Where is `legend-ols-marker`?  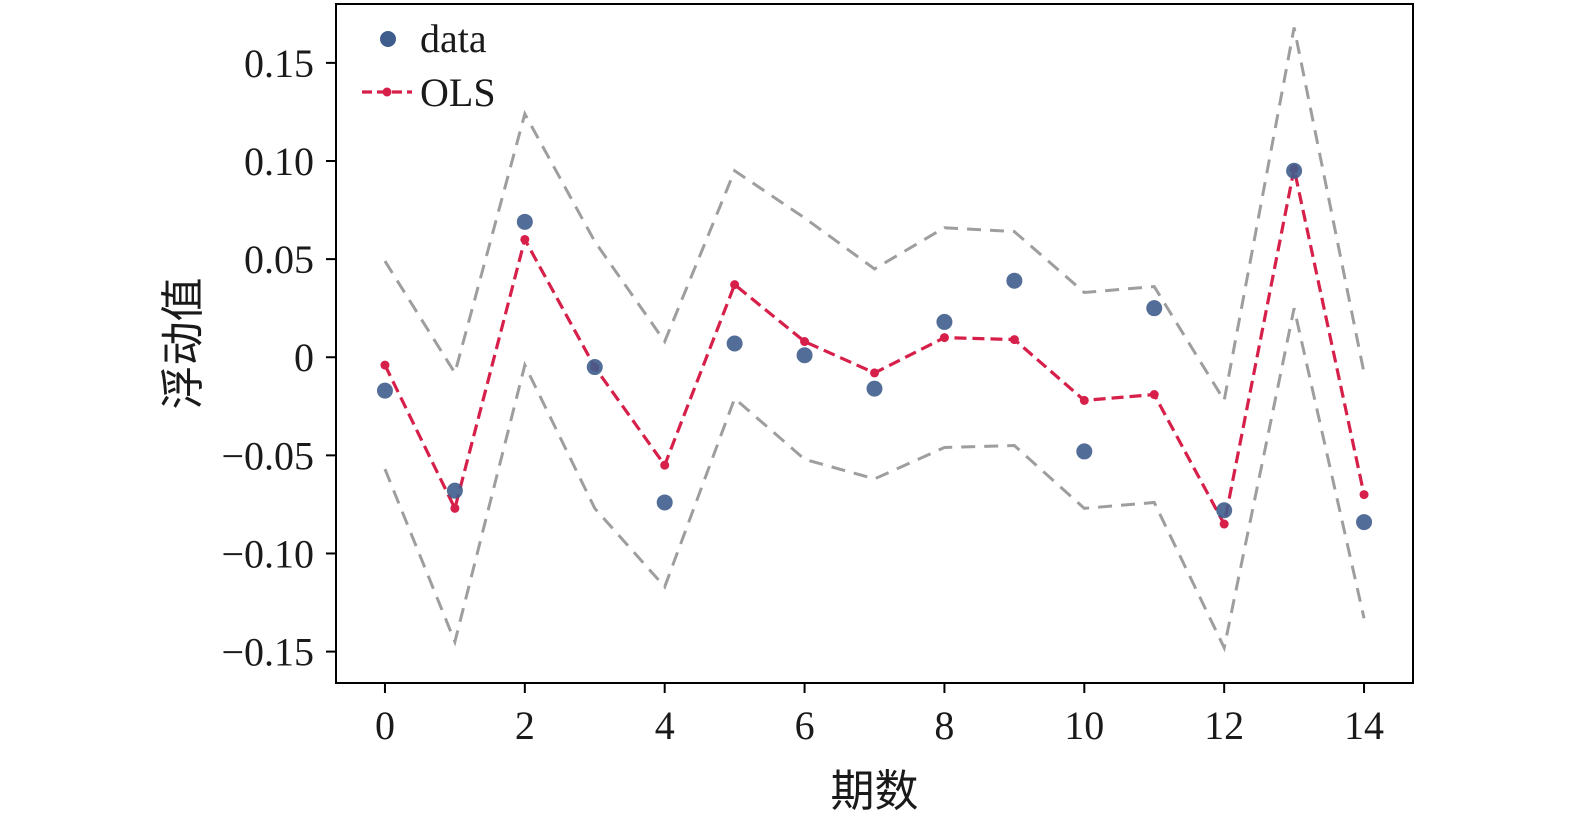
legend-ols-marker is located at coordinates (387, 92).